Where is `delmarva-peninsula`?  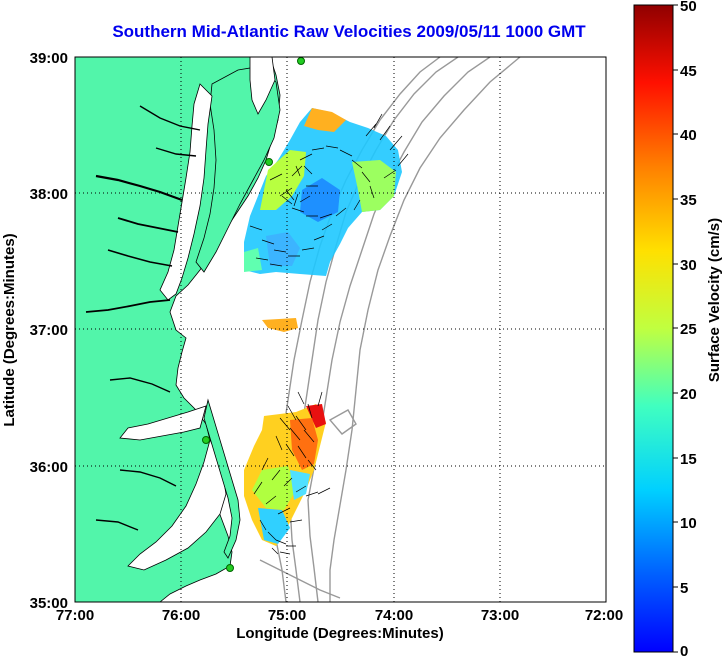
delmarva-peninsula is located at coordinates (238, 169).